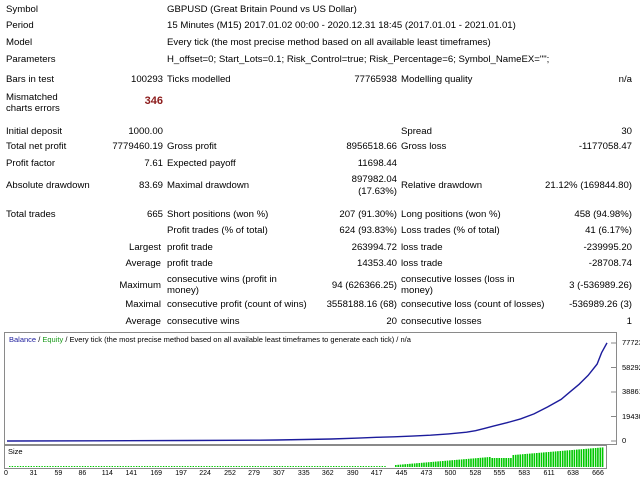 The height and width of the screenshot is (480, 640). What do you see at coordinates (603, 214) in the screenshot?
I see `long-positions-value: 458 (94.98%)` at bounding box center [603, 214].